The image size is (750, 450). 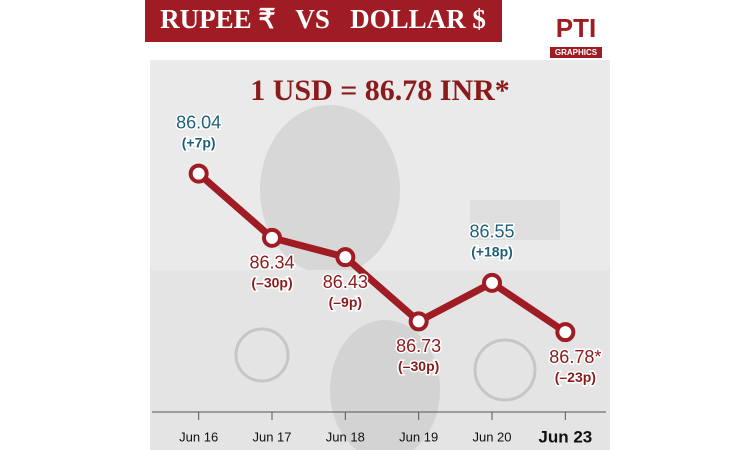 What do you see at coordinates (418, 436) in the screenshot?
I see `x-tick-label: Jun 19` at bounding box center [418, 436].